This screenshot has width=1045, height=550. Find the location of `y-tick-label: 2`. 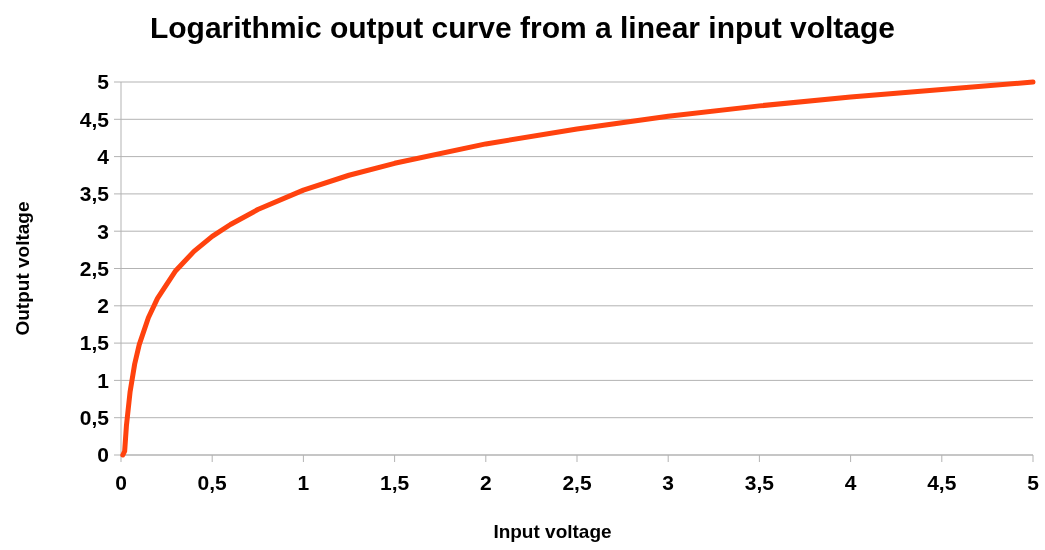

y-tick-label: 2 is located at coordinates (103, 306).